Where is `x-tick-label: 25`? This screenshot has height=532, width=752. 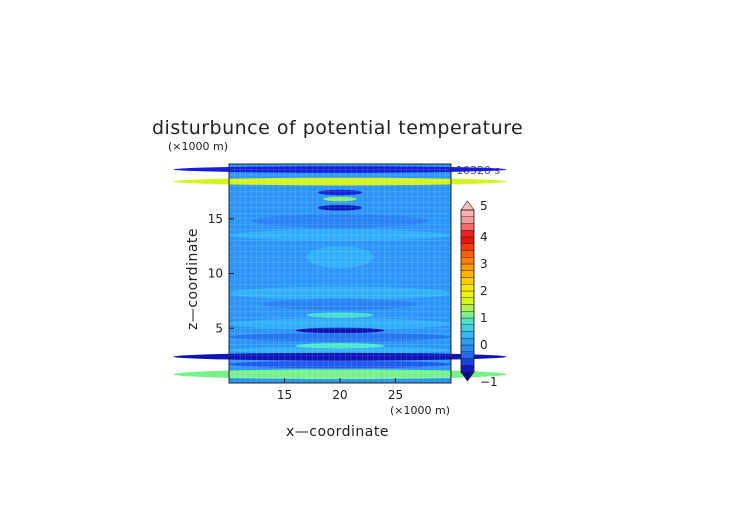
x-tick-label: 25 is located at coordinates (395, 395).